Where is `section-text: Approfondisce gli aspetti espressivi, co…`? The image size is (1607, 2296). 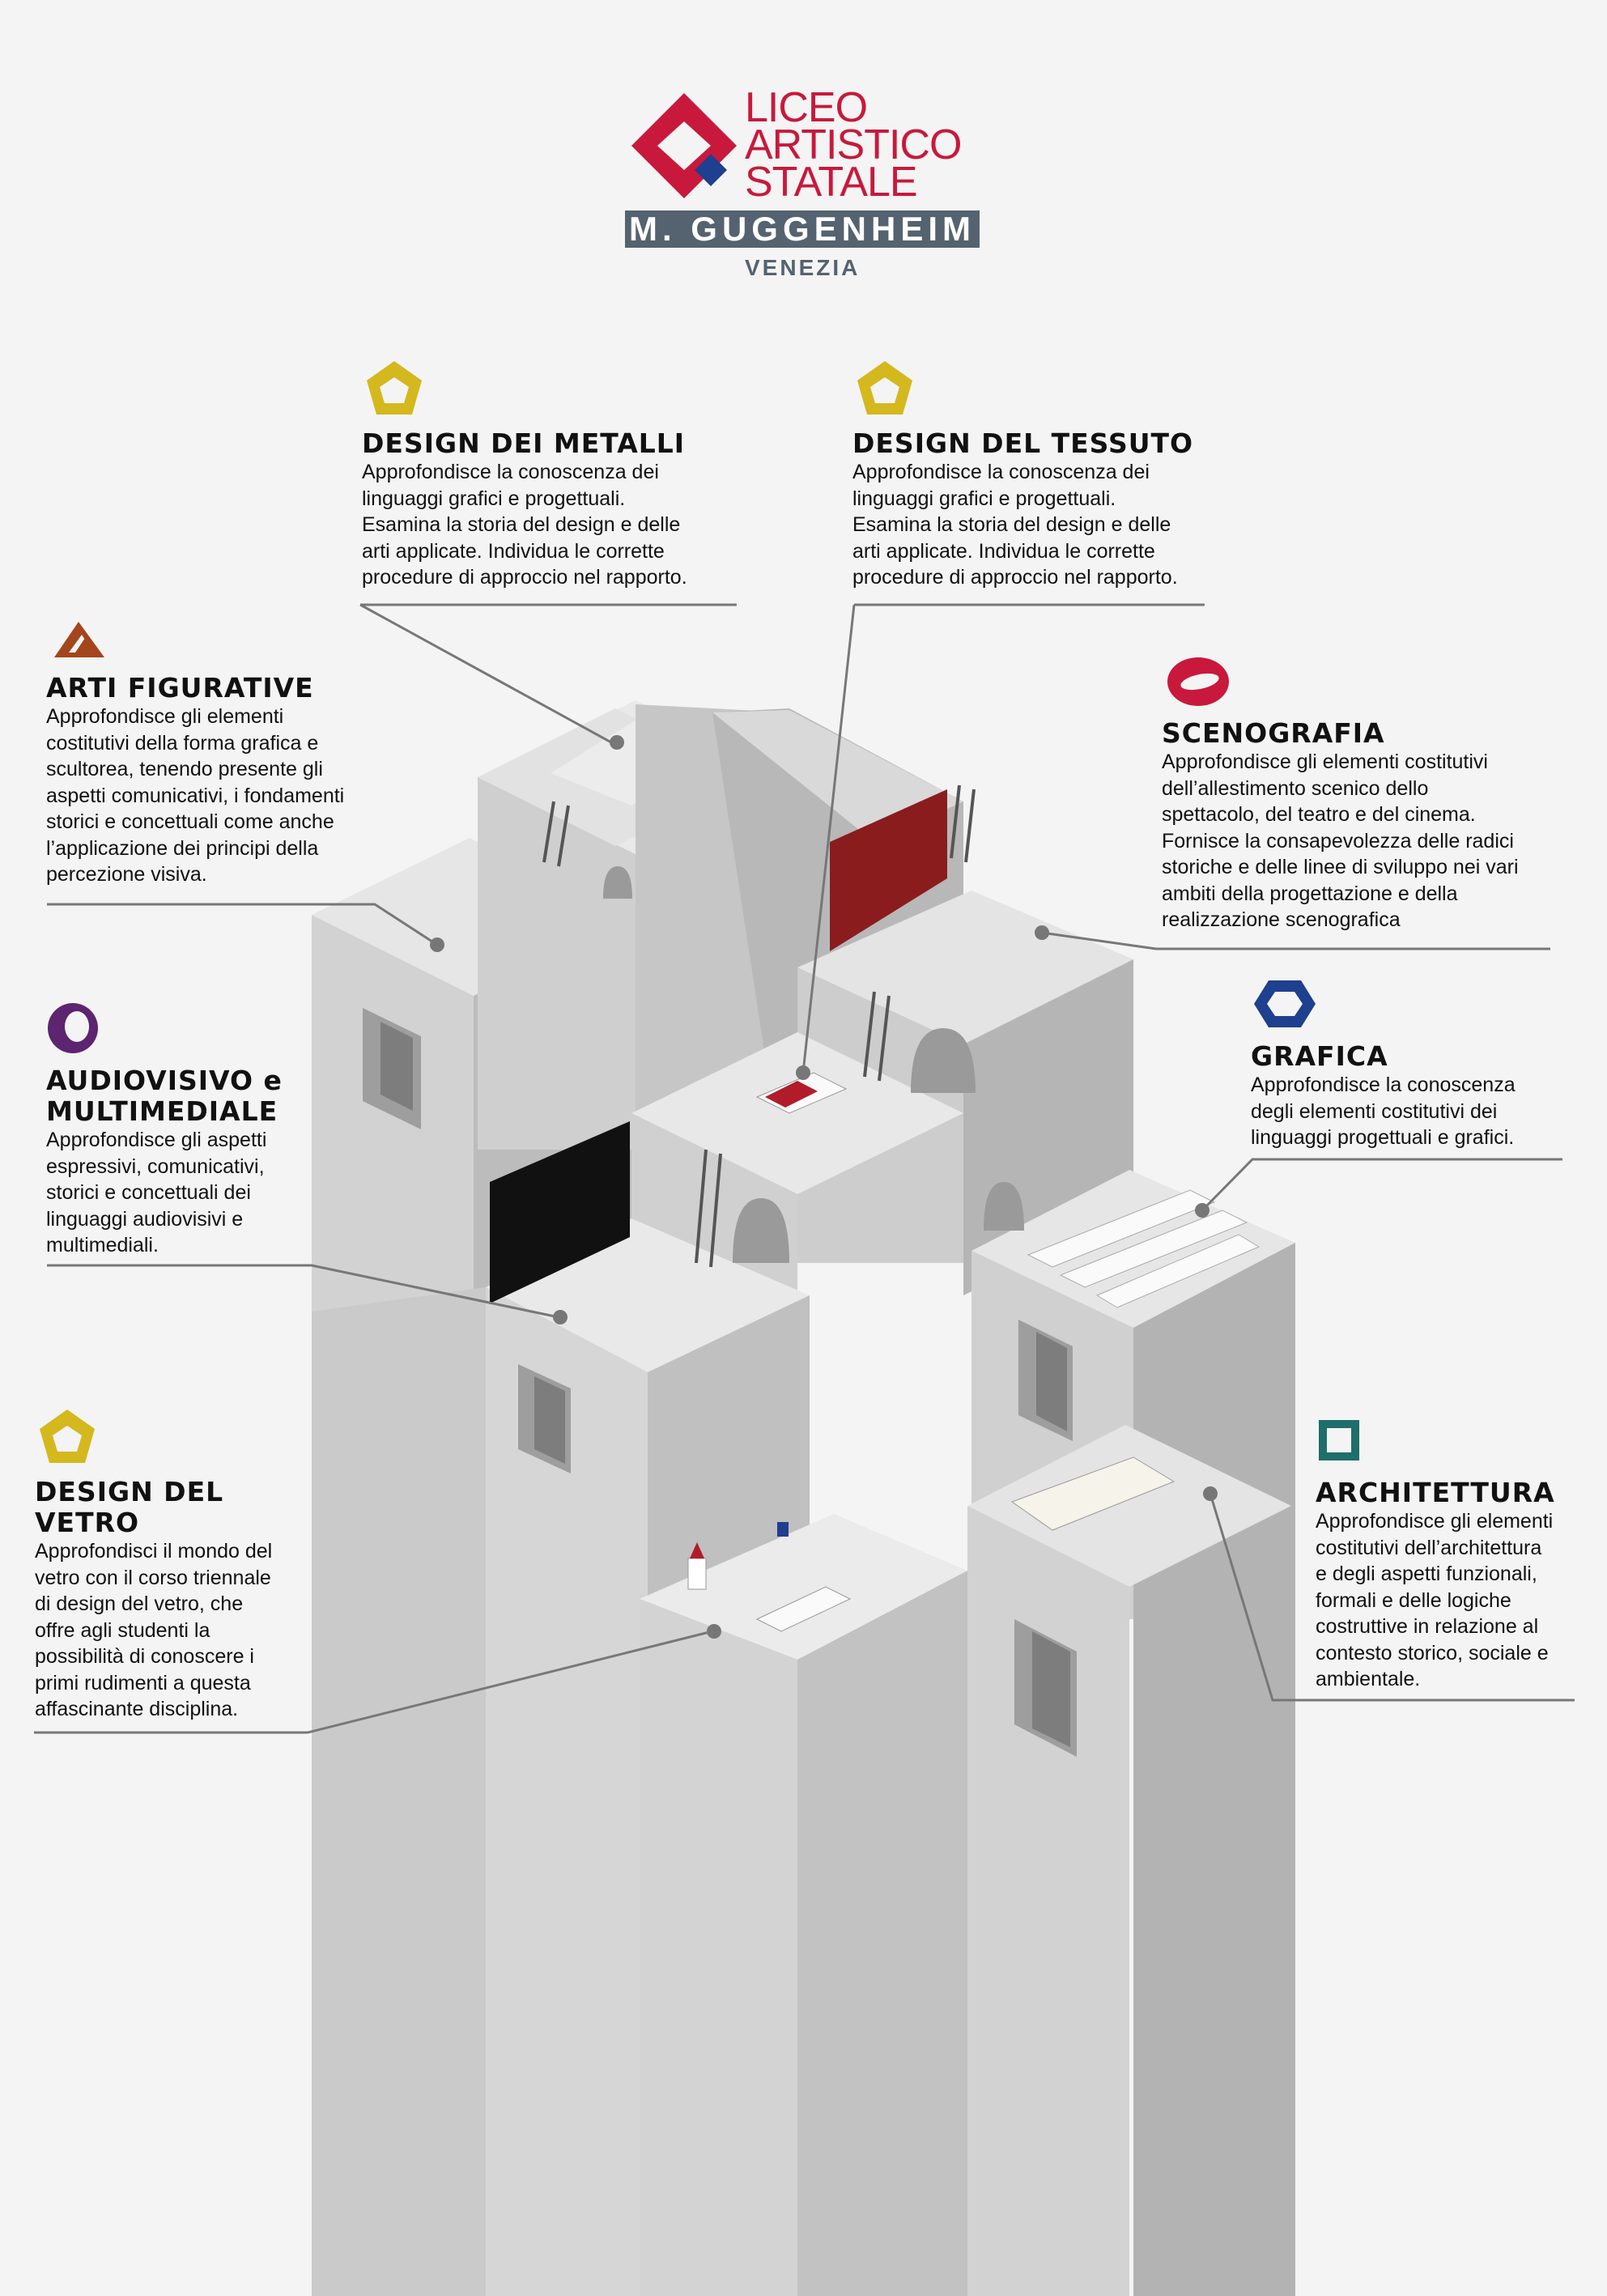
section-text: Approfondisce gli aspetti espressivi, co… is located at coordinates (156, 1192).